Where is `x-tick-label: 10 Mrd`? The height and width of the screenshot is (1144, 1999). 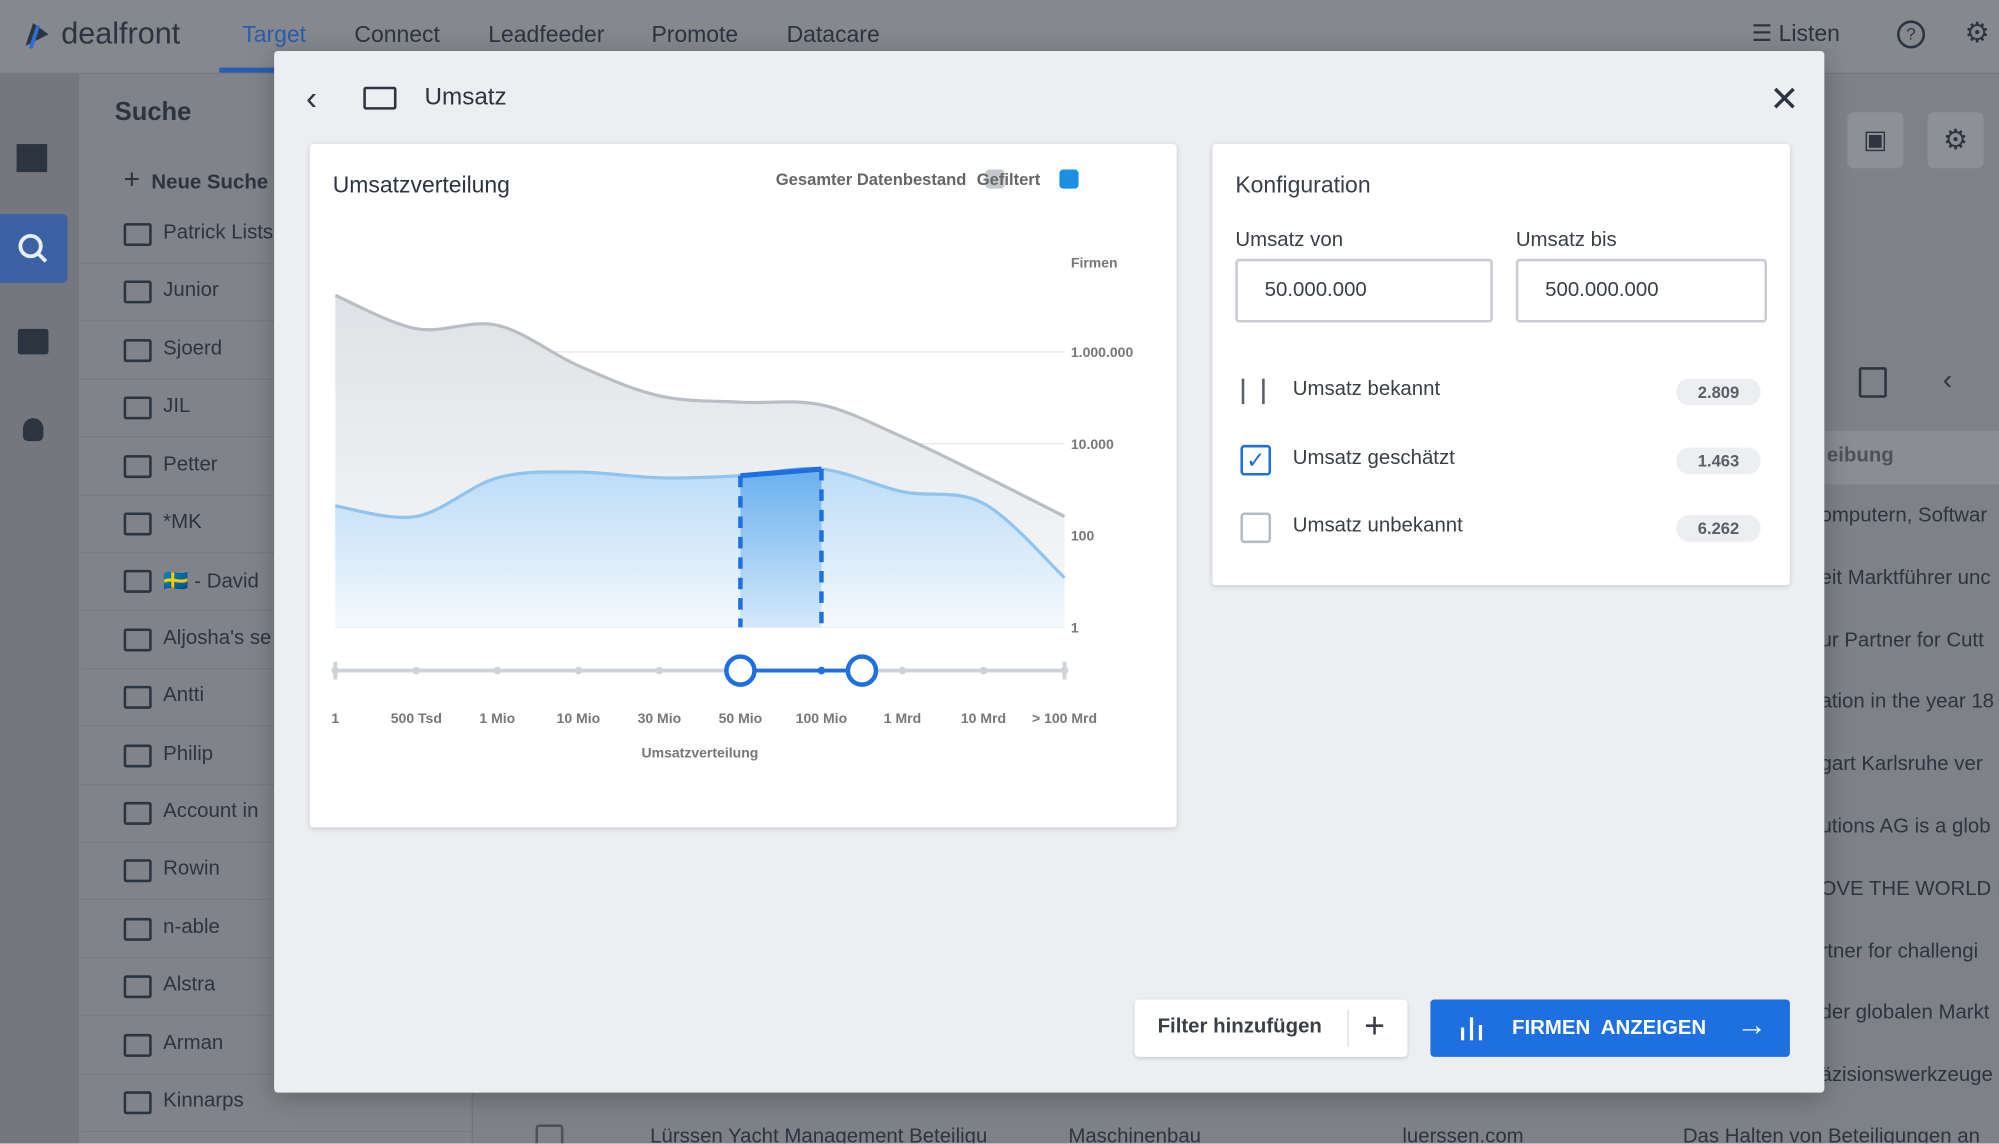
x-tick-label: 10 Mrd is located at coordinates (983, 718).